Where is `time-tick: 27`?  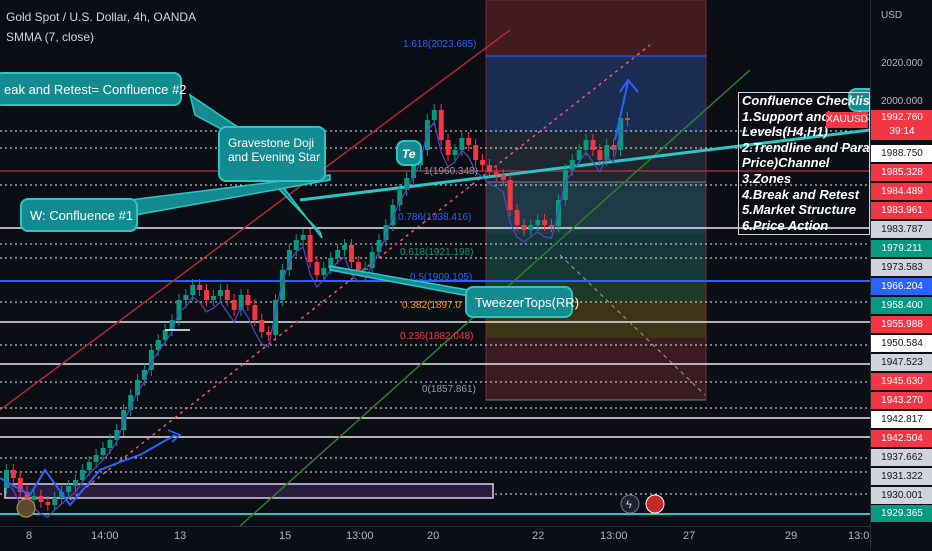 time-tick: 27 is located at coordinates (689, 536).